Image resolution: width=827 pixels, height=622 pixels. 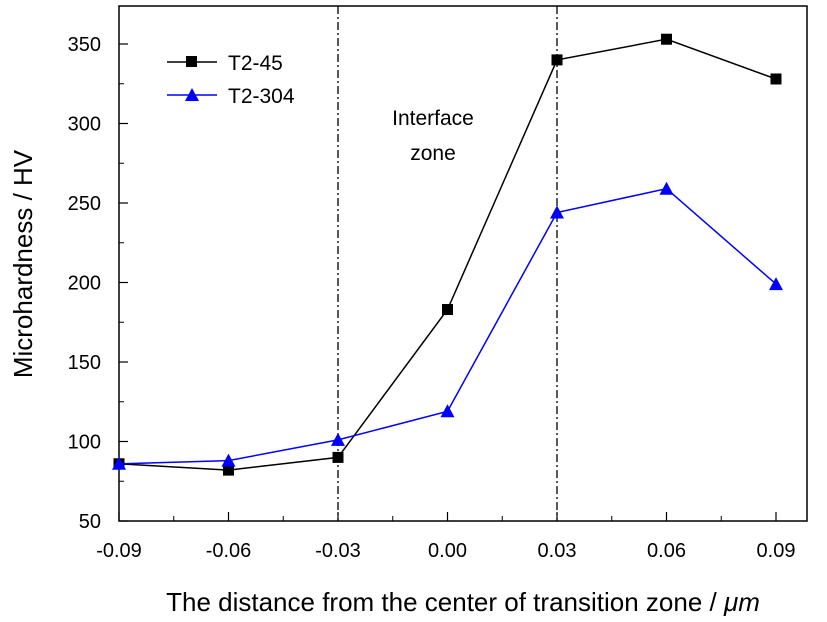 What do you see at coordinates (445, 537) in the screenshot?
I see `x-axis-ticks: -0.09 -0.06 -0.03 0.00 0.03 0.06 0.09` at bounding box center [445, 537].